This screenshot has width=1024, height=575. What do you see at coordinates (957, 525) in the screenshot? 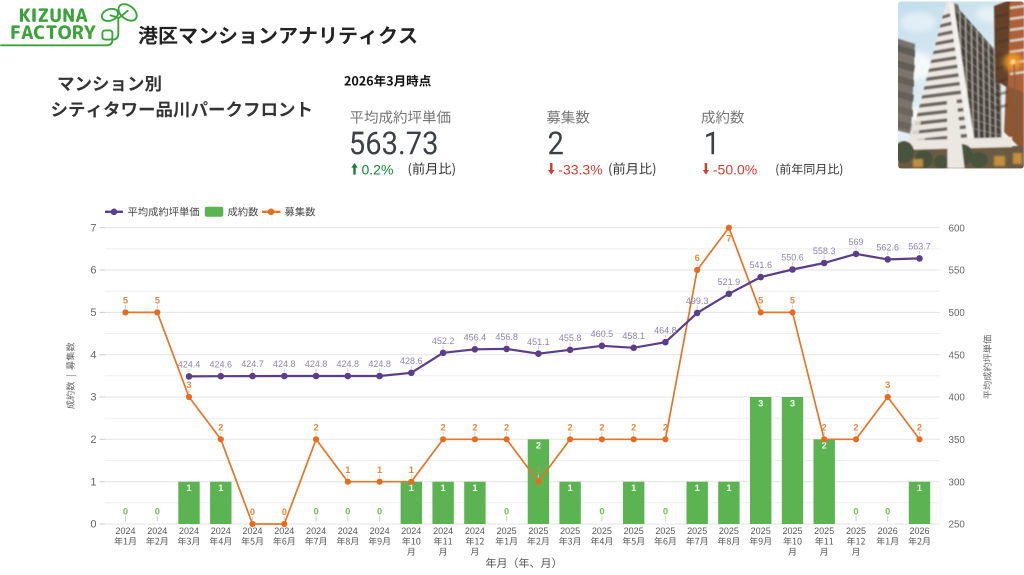
I see `svg-text: 250` at bounding box center [957, 525].